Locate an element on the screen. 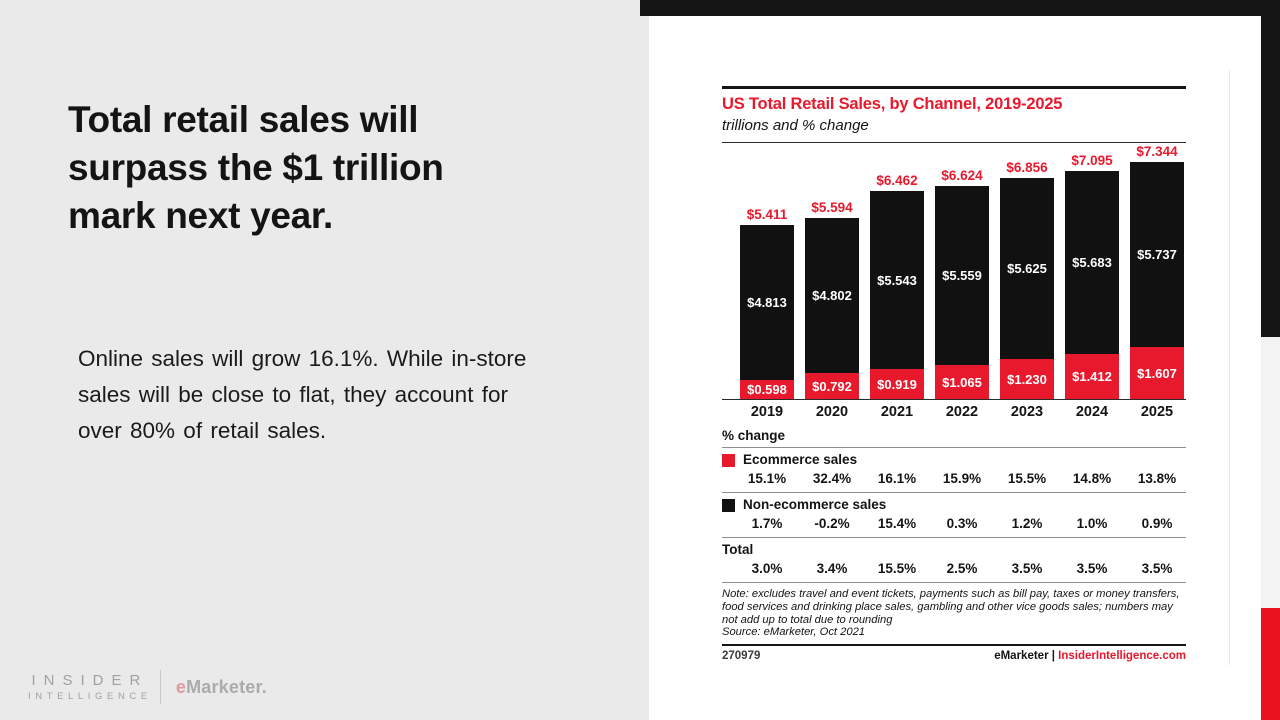  segment-value-label: $0.919 is located at coordinates (897, 384).